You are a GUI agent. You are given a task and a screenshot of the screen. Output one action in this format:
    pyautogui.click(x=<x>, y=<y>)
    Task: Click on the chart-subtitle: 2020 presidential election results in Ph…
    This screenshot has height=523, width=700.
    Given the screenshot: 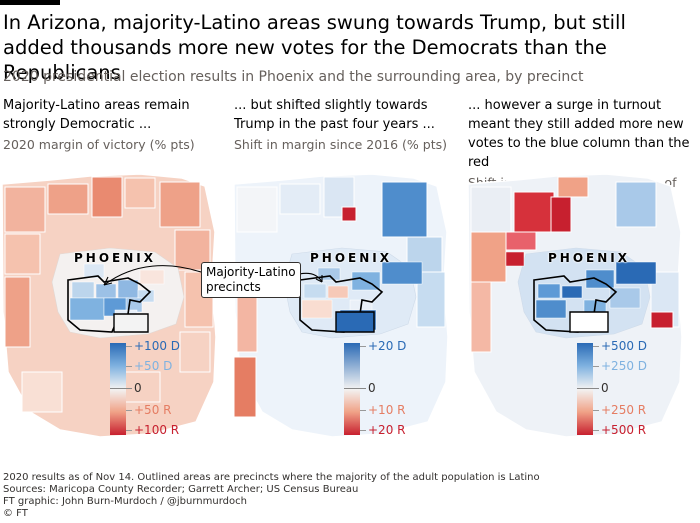 What is the action you would take?
    pyautogui.click(x=293, y=77)
    